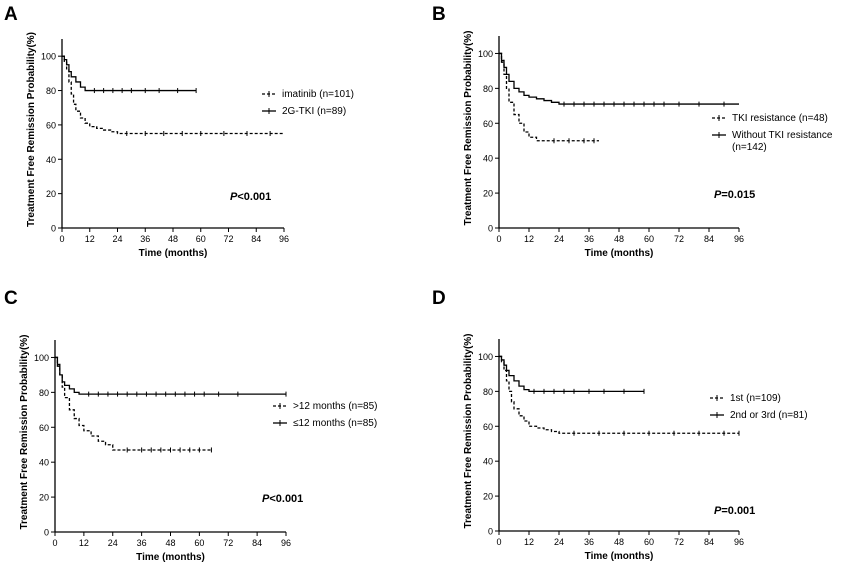 Image resolution: width=865 pixels, height=562 pixels. Describe the element at coordinates (769, 415) in the screenshot. I see `legend-label: 2nd or 3rd (n=81)` at that location.